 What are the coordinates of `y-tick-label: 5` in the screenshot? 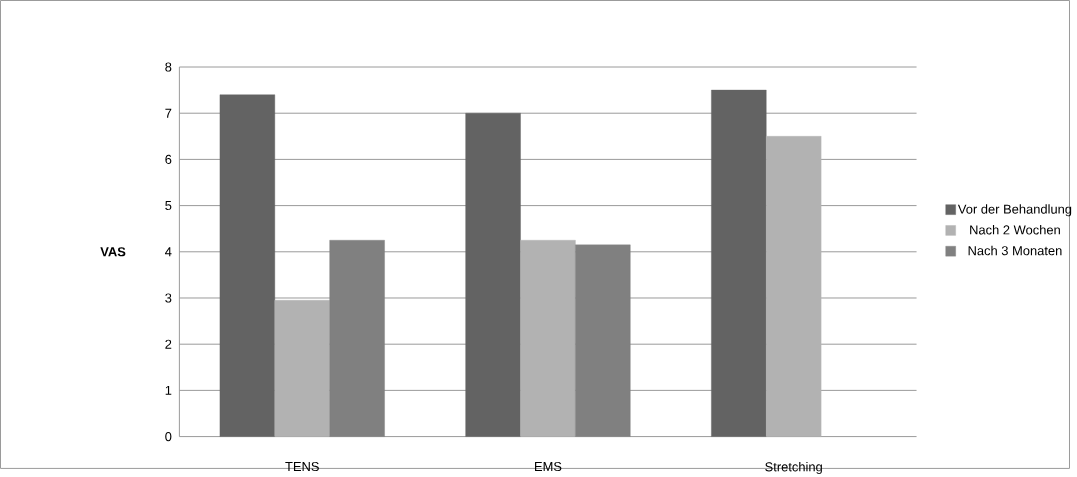 It's located at (168, 205).